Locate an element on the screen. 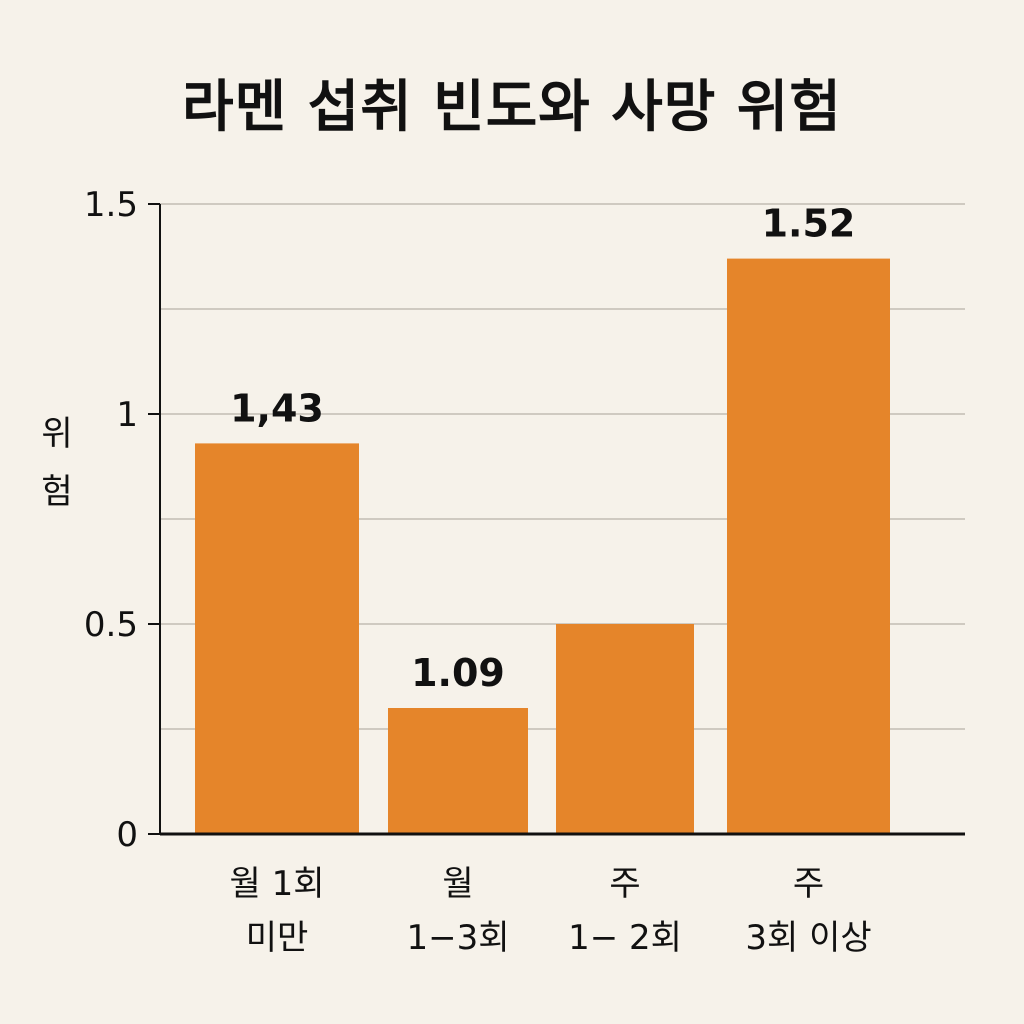  x-category-label: 3회 이상 is located at coordinates (808, 938).